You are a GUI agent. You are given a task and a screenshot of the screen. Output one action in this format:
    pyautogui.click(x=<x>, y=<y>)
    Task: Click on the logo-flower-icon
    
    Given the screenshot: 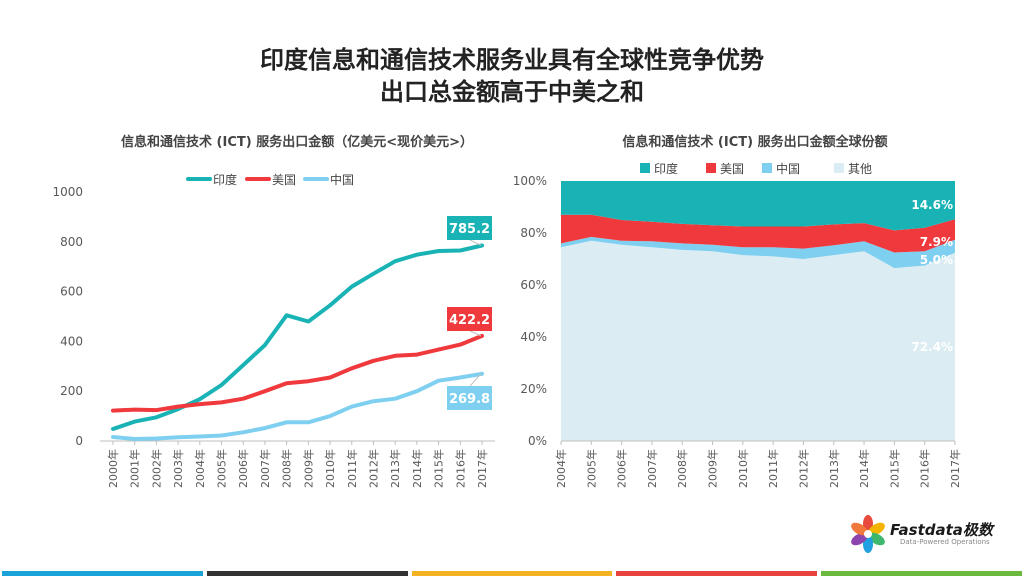 What is the action you would take?
    pyautogui.click(x=868, y=534)
    